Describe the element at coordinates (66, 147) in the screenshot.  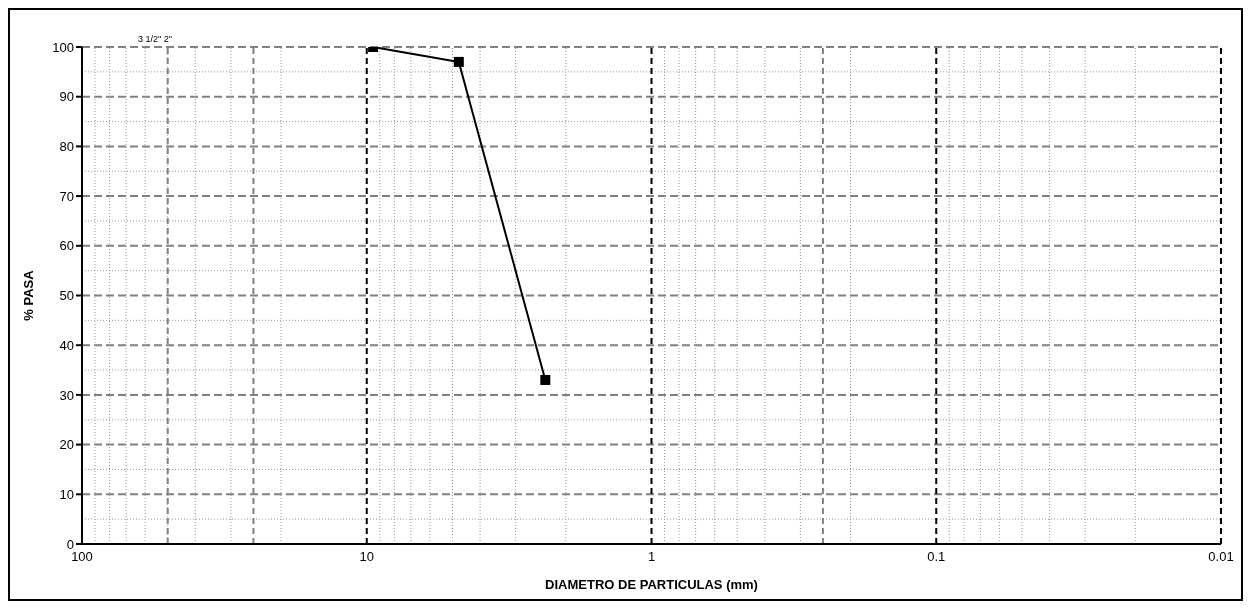
I see `y-tick-label: 80` at that location.